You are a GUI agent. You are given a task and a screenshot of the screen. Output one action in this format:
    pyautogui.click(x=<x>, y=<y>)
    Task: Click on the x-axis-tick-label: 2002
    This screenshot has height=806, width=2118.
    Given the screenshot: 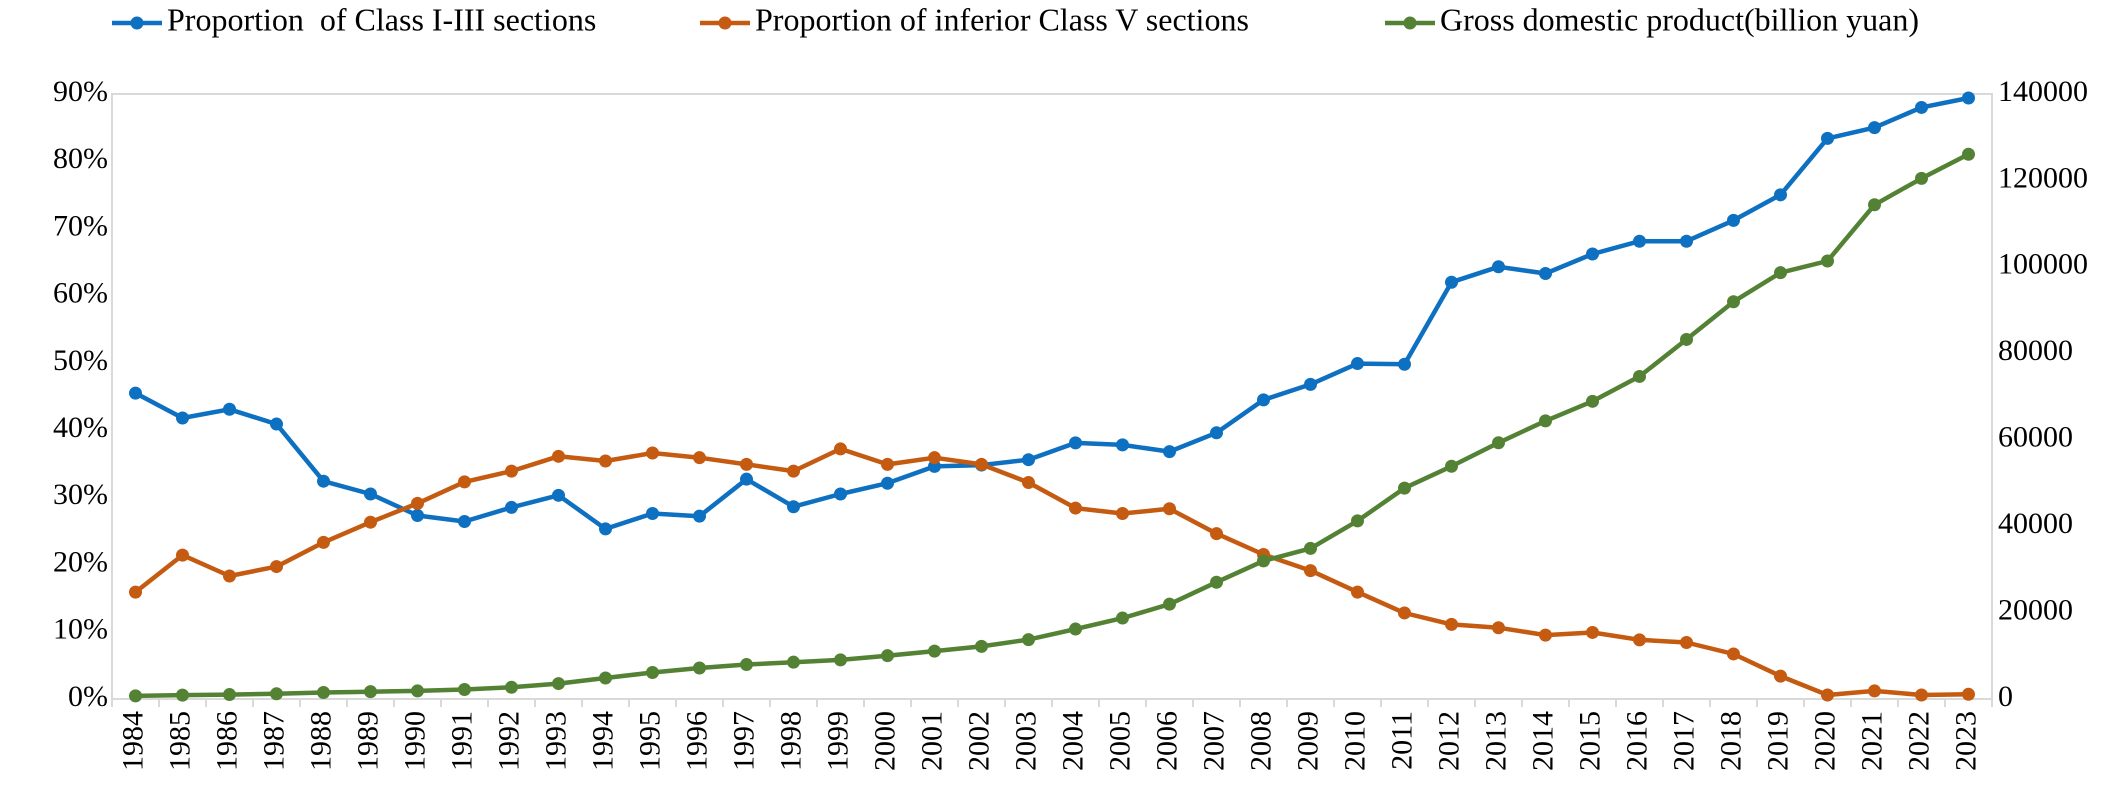 What is the action you would take?
    pyautogui.click(x=978, y=741)
    